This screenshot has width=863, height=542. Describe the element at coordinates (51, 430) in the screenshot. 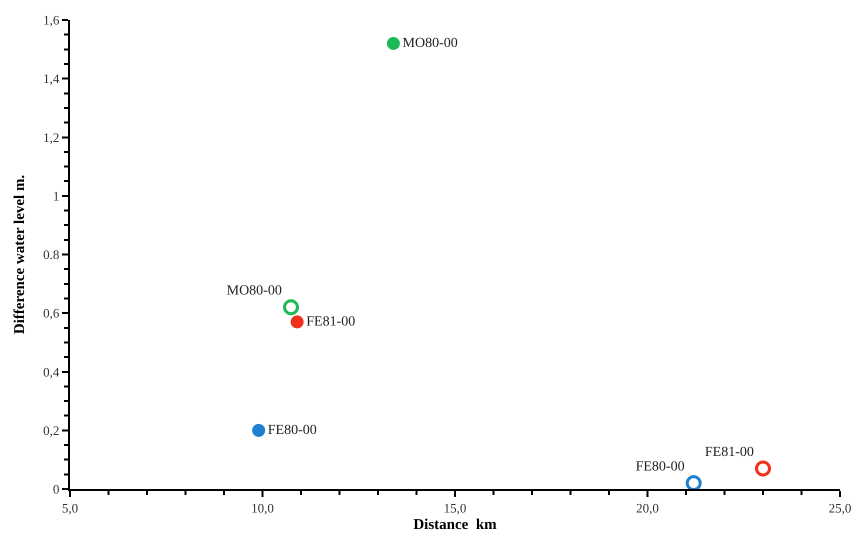

I see `y-tick-label: 0,2` at that location.